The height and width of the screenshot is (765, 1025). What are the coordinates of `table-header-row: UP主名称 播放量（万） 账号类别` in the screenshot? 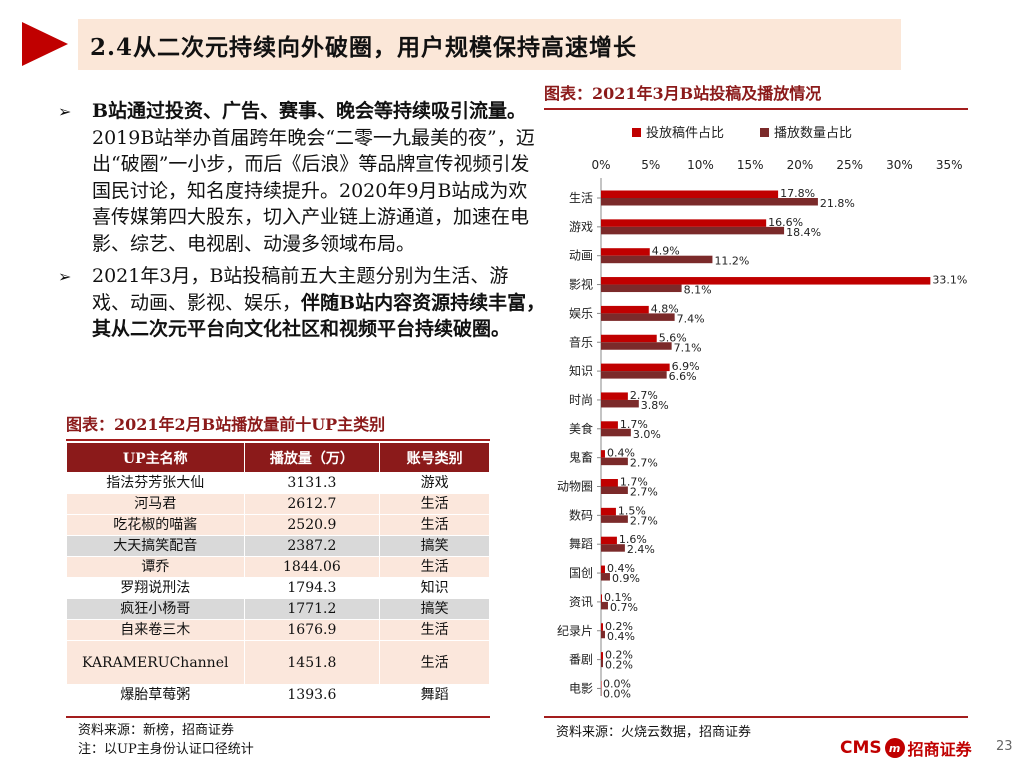 It's located at (278, 457).